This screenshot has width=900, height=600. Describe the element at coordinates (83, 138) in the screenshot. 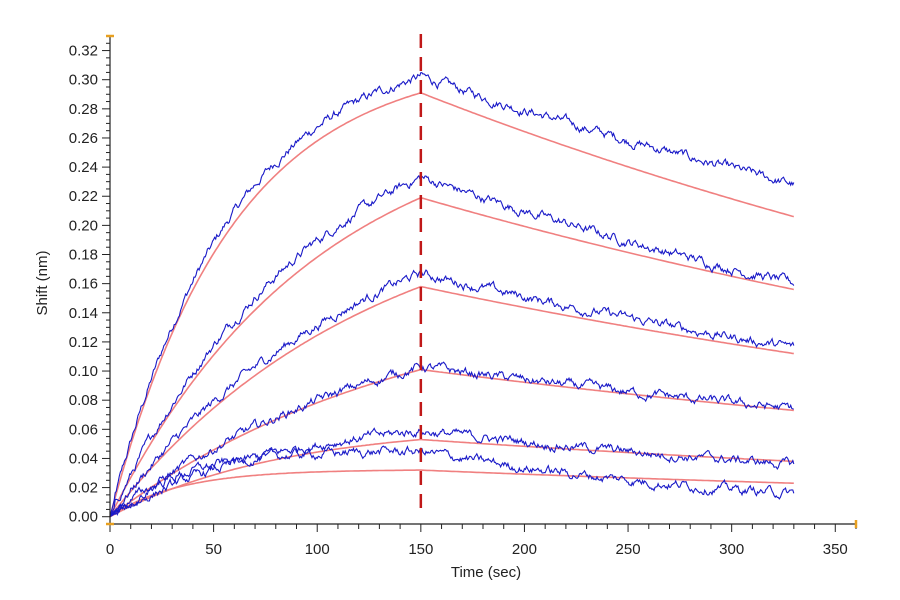

I see `y-tick-label: 0.26` at that location.